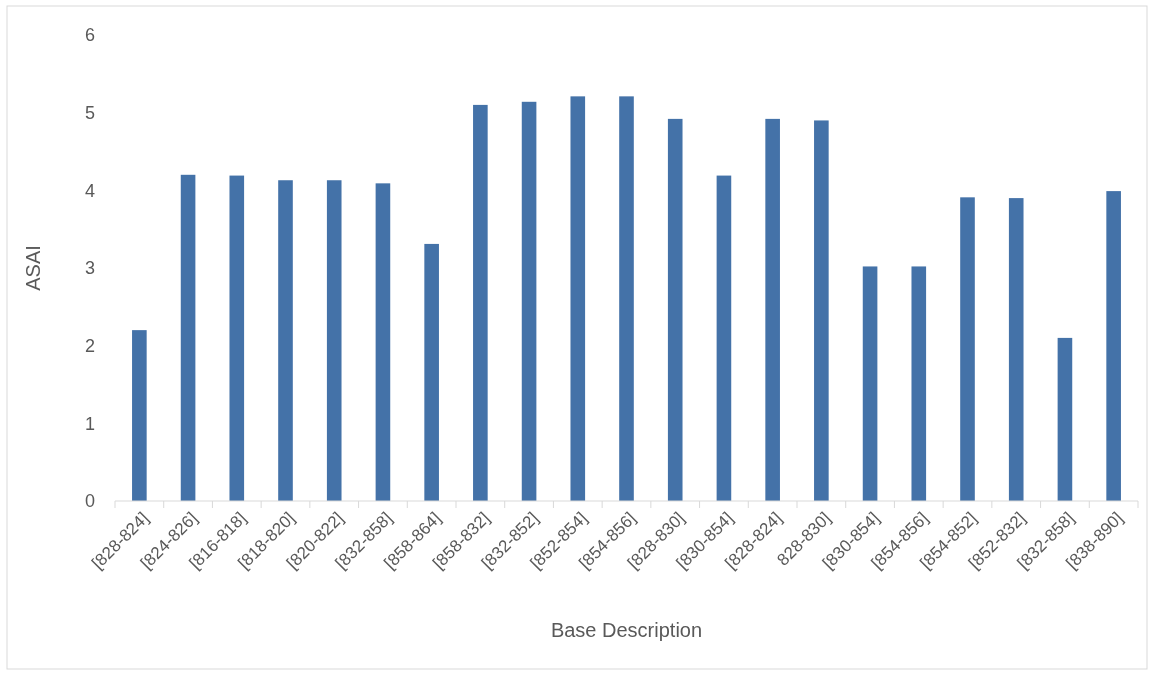  Describe the element at coordinates (89, 112) in the screenshot. I see `y-tick-label: 5` at that location.